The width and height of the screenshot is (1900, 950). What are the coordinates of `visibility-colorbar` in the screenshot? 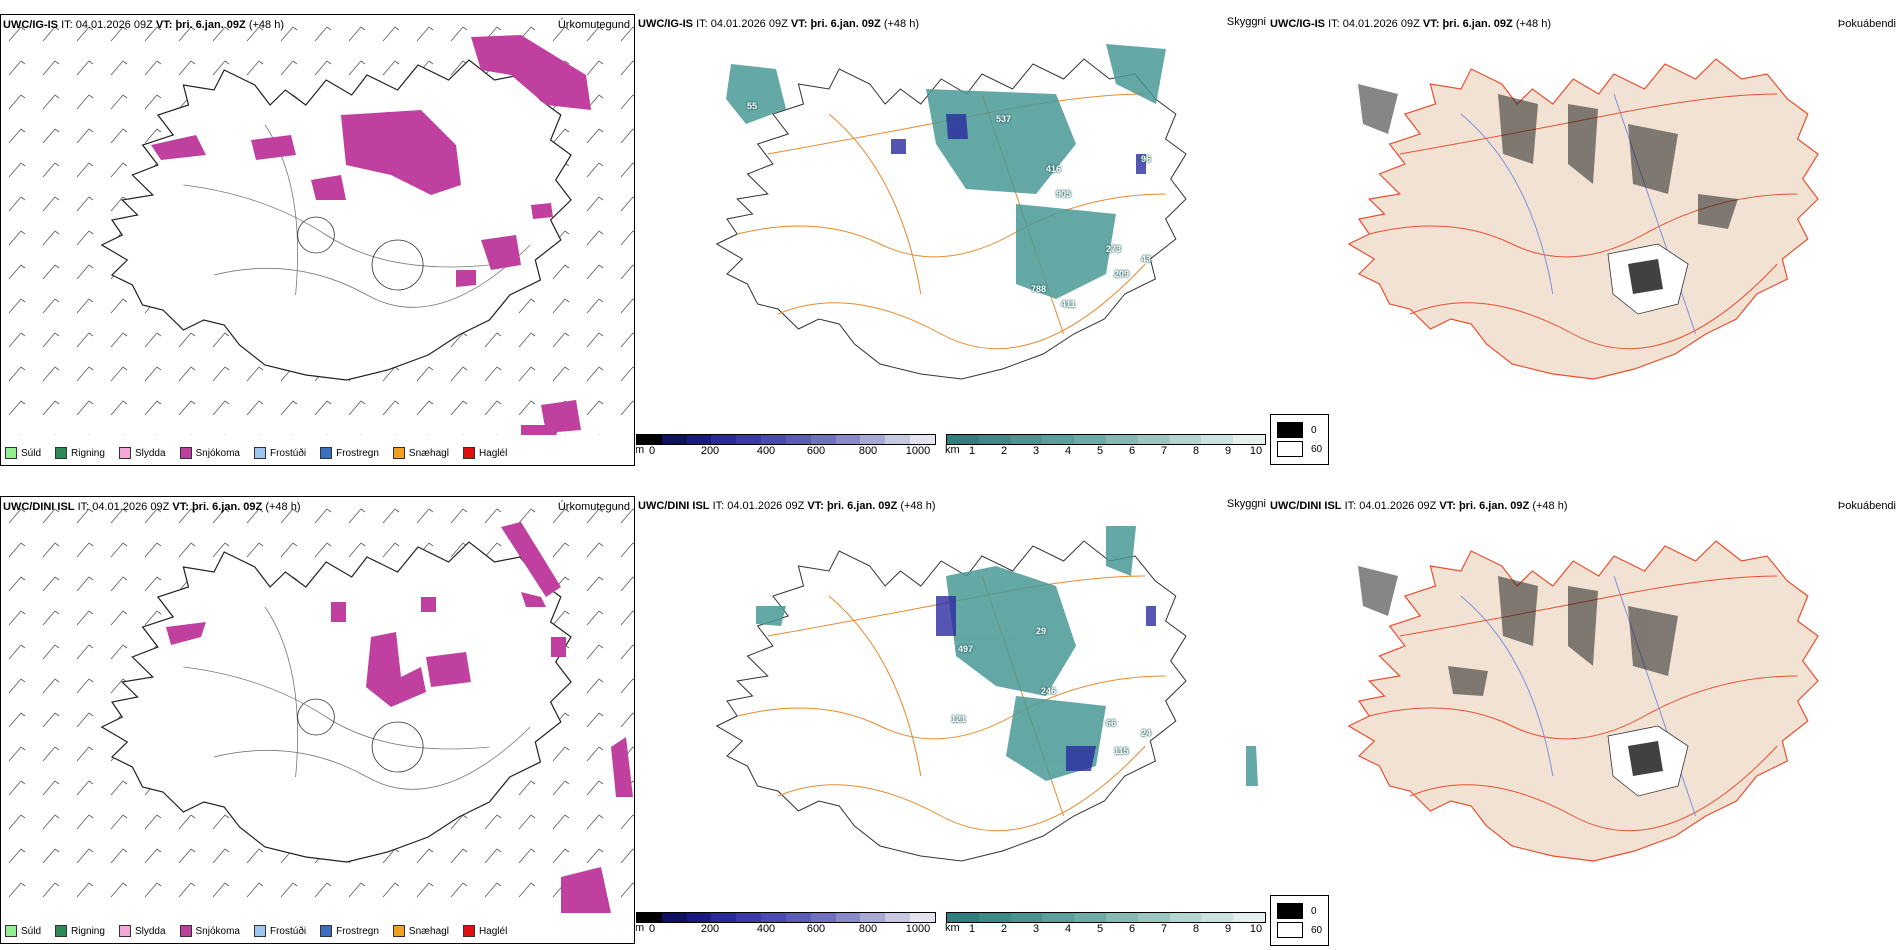 It's located at (1106, 917).